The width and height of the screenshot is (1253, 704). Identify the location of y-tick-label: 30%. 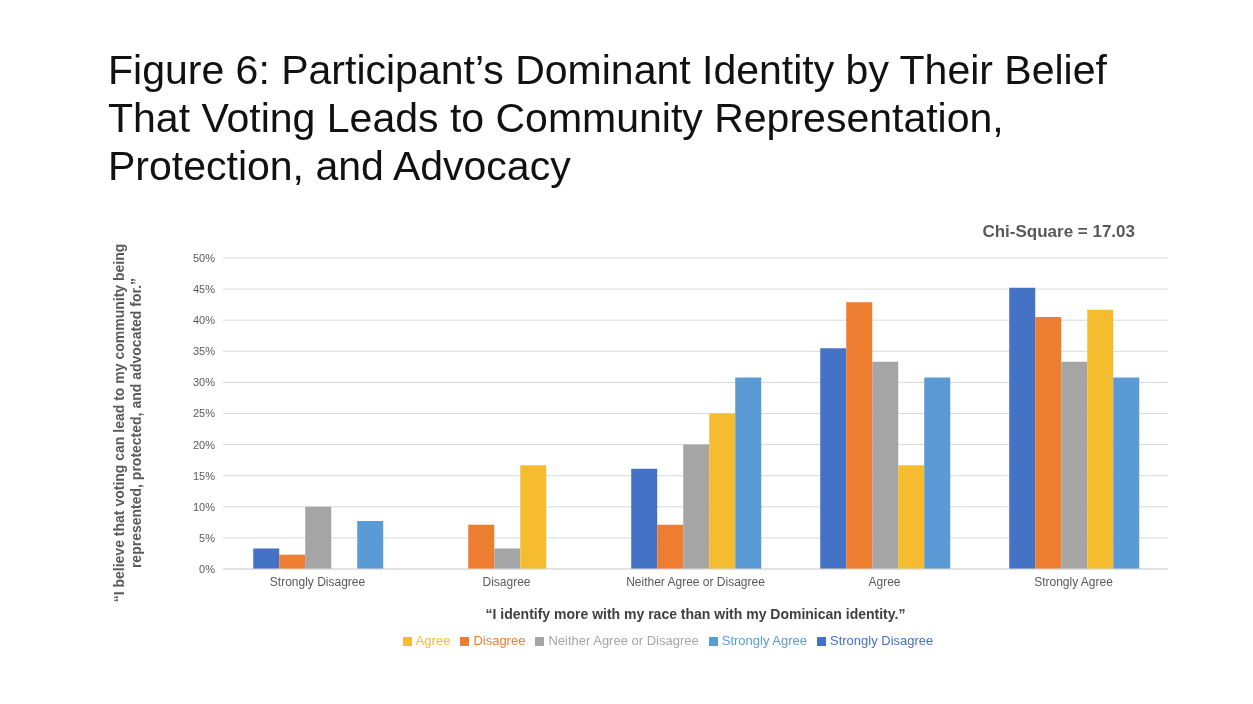
(204, 382).